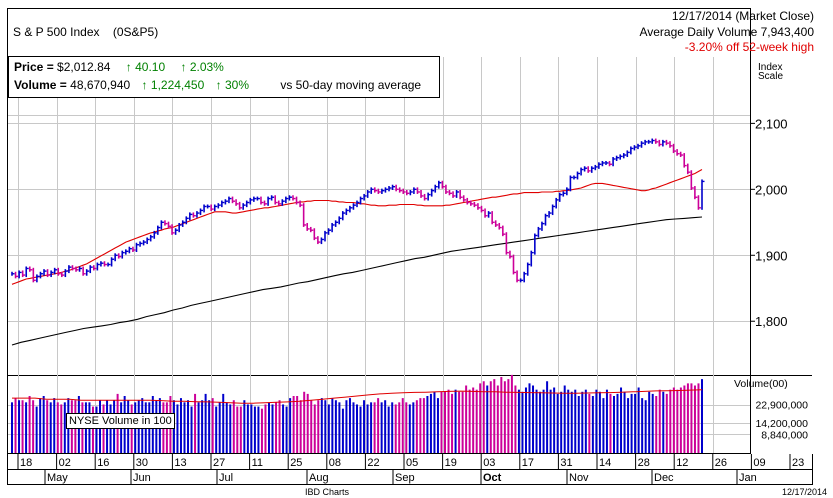 This screenshot has width=833, height=498. What do you see at coordinates (492, 478) in the screenshot?
I see `month-label: Oct` at bounding box center [492, 478].